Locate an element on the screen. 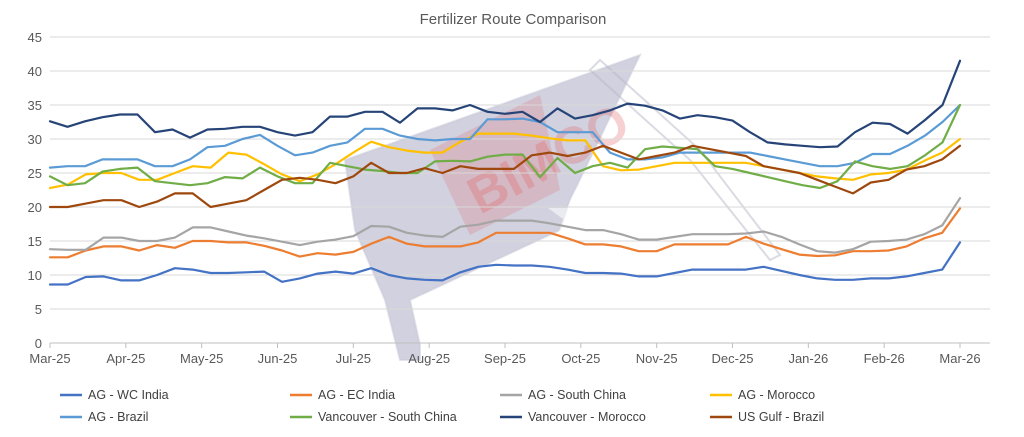 The image size is (1024, 437). y-tick-label: 20 is located at coordinates (35, 207).